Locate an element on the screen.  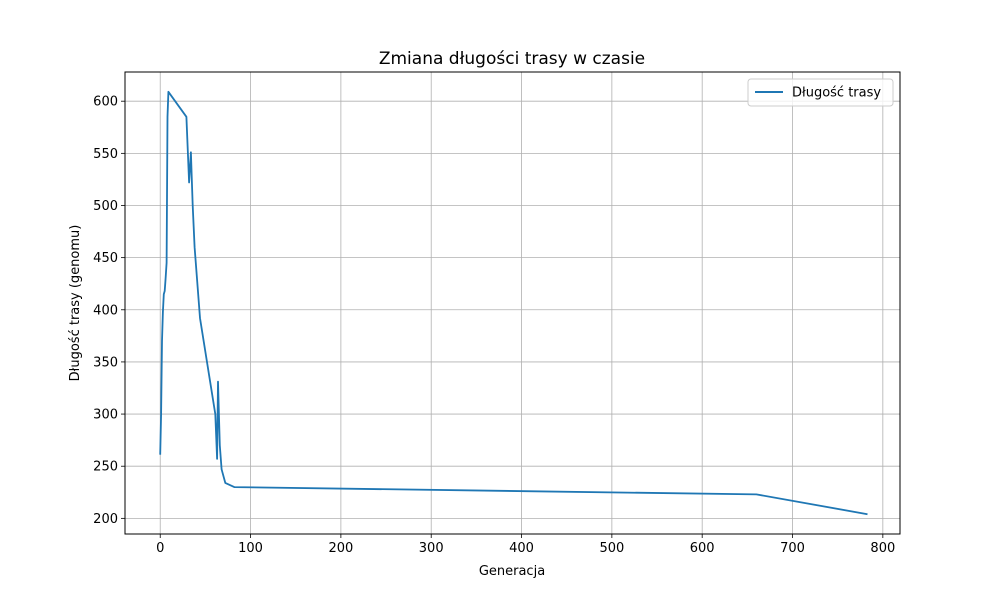
y-axis-label: Długość trasy (genomu) is located at coordinates (75, 303).